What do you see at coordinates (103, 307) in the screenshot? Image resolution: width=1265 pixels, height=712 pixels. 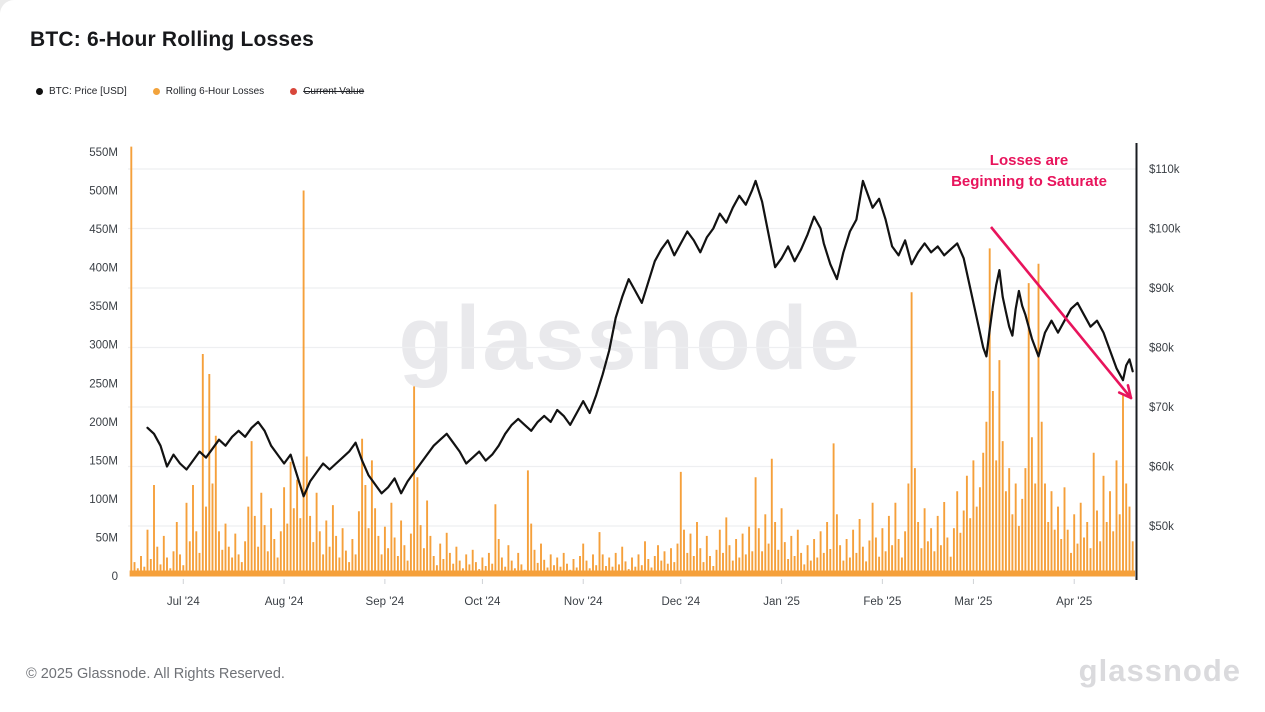 I see `left-axis-tick-label: 350M` at bounding box center [103, 307].